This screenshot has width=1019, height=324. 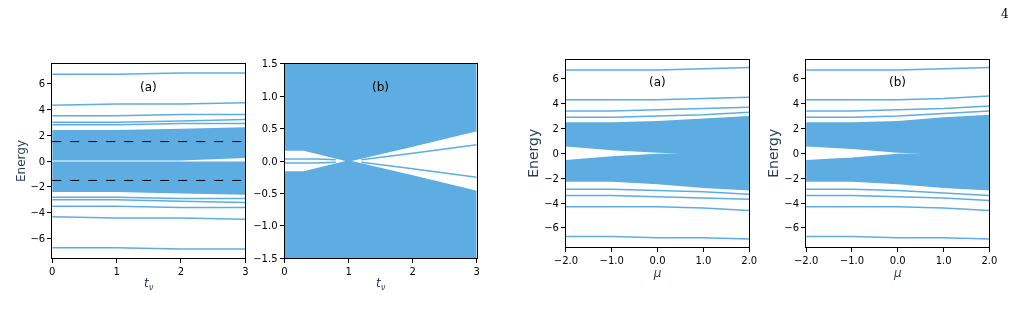 I want to click on y-tick-label: −1.0, so click(x=265, y=226).